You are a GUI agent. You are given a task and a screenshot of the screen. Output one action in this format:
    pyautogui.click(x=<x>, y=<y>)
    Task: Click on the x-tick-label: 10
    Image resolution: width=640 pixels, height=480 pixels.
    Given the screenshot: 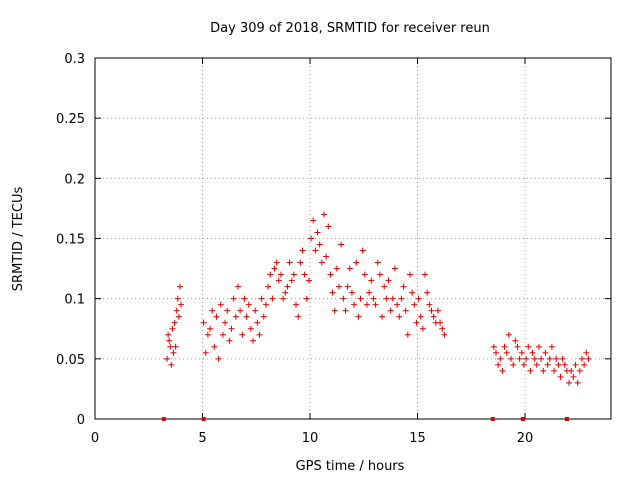 What is the action you would take?
    pyautogui.click(x=310, y=438)
    